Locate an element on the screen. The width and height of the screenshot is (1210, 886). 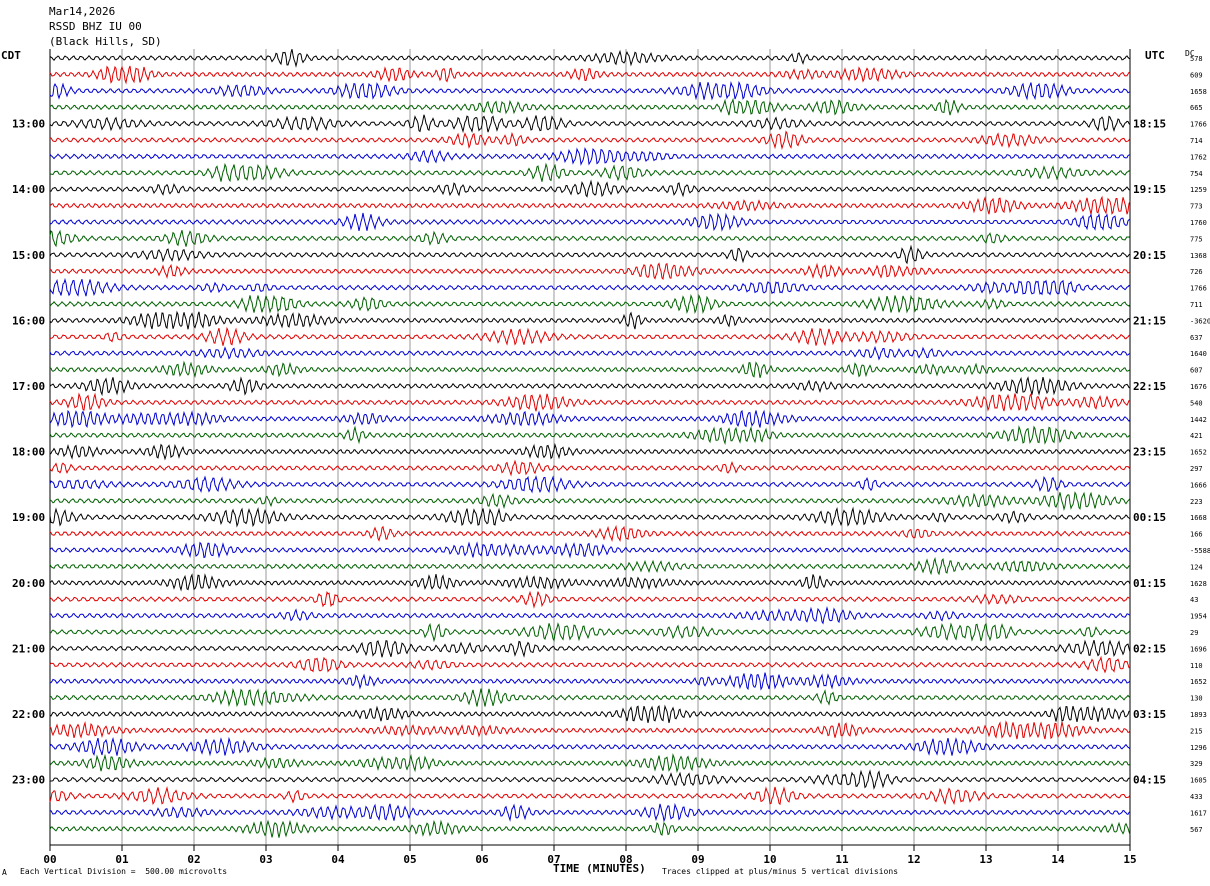
dc-offset-label: 1658 is located at coordinates (1198, 92).